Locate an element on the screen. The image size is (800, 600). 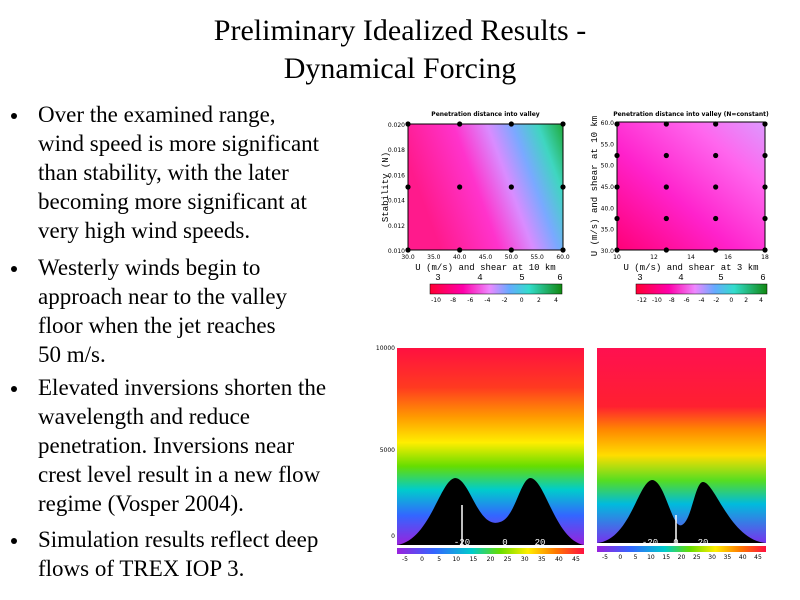
colorbar-label: -8 is located at coordinates (672, 300).